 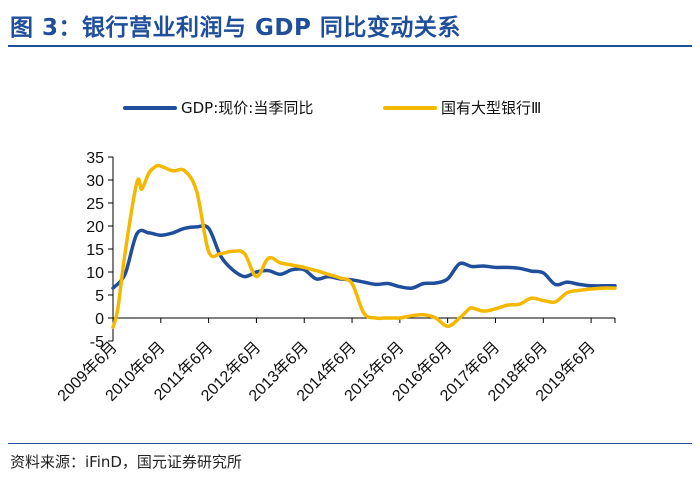 What do you see at coordinates (235, 28) in the screenshot?
I see `page-title: 图 3：银行营业利润与 GDP 同比变动关系` at bounding box center [235, 28].